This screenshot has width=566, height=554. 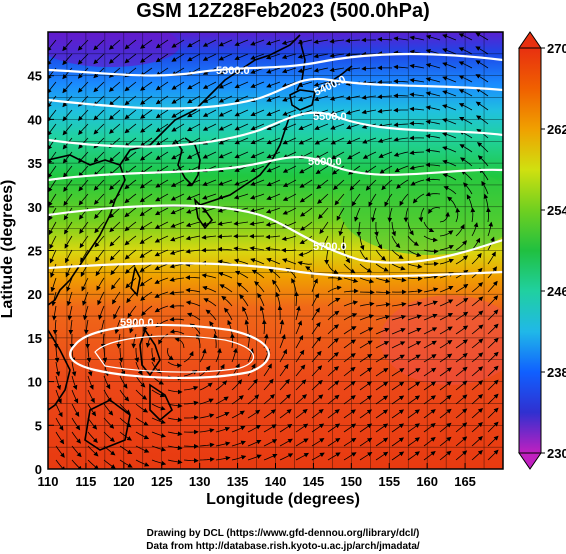 What do you see at coordinates (161, 402) in the screenshot?
I see `philippines-south` at bounding box center [161, 402].